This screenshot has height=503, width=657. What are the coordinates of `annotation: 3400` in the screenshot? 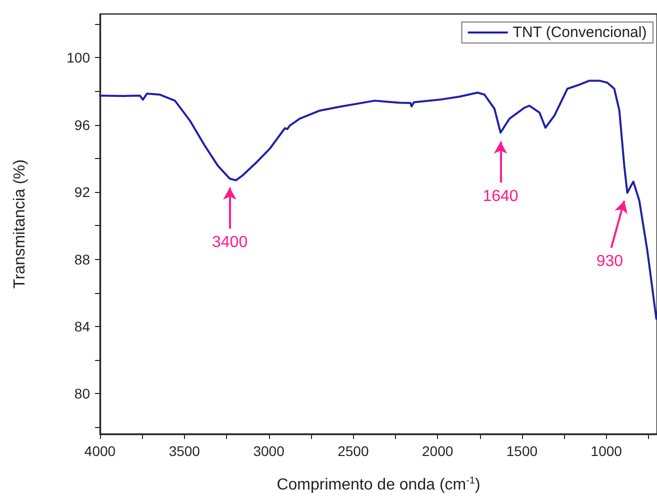 It's located at (230, 243).